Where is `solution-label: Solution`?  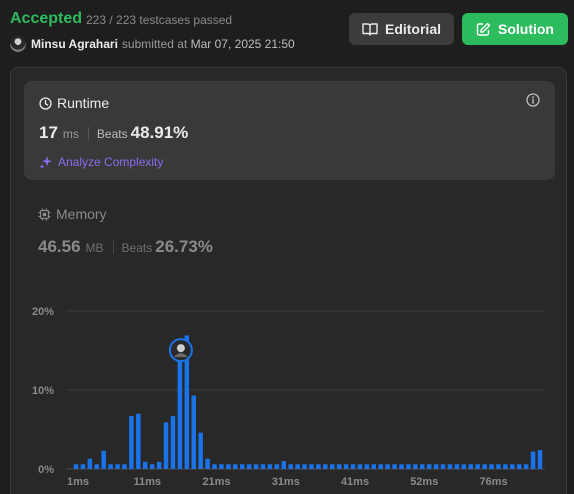 solution-label: Solution is located at coordinates (526, 29).